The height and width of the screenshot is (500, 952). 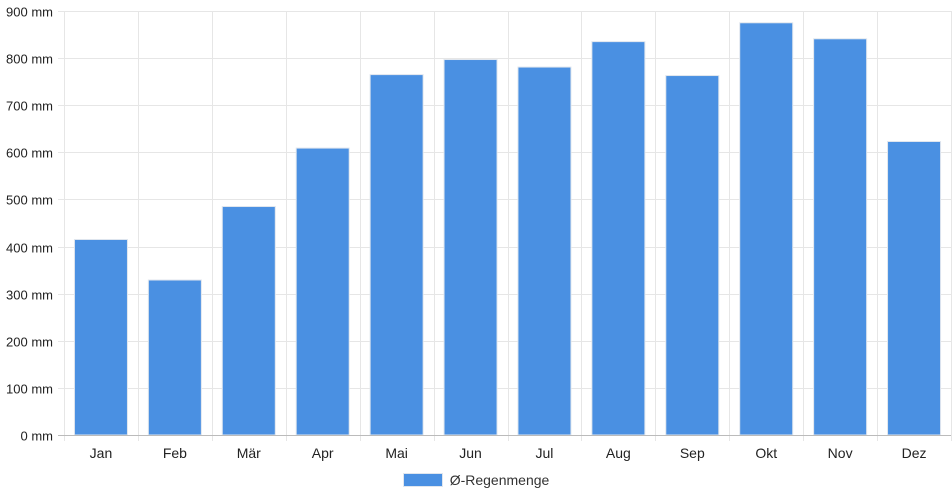 I want to click on y-tick-label: 500 mm, so click(x=29, y=200).